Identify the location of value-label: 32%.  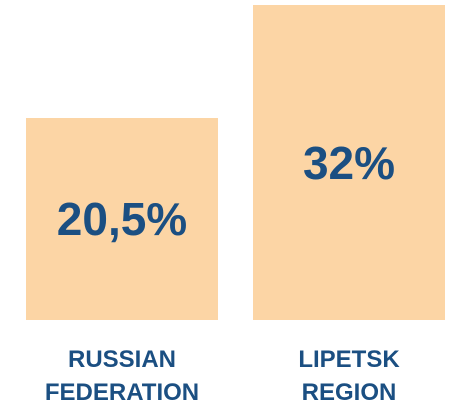
(349, 162).